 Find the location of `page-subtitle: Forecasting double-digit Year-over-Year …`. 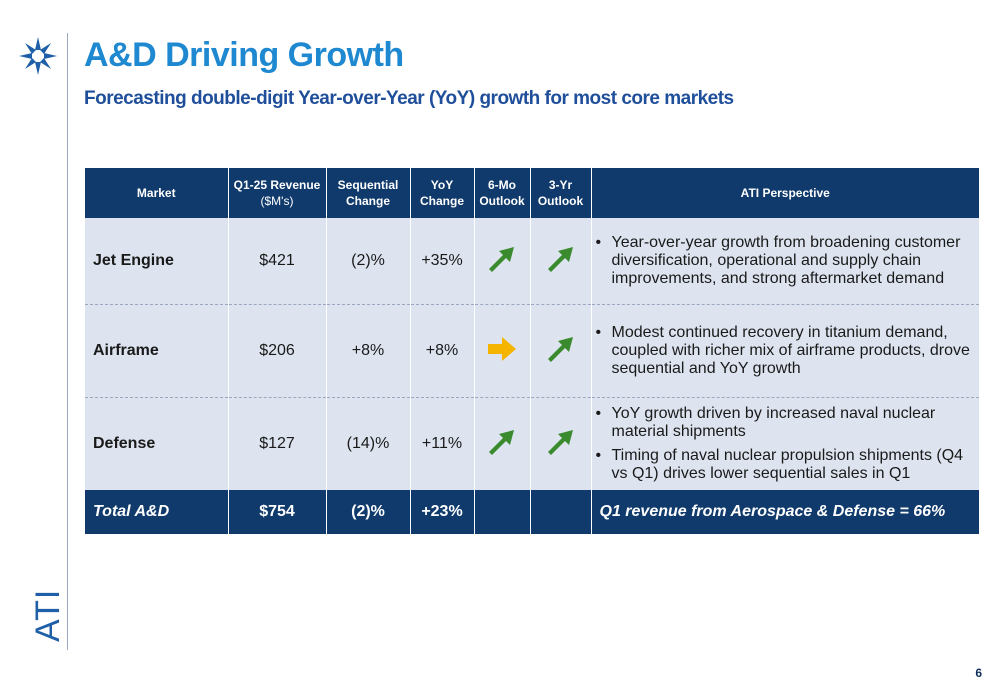

page-subtitle: Forecasting double-digit Year-over-Year … is located at coordinates (409, 98).